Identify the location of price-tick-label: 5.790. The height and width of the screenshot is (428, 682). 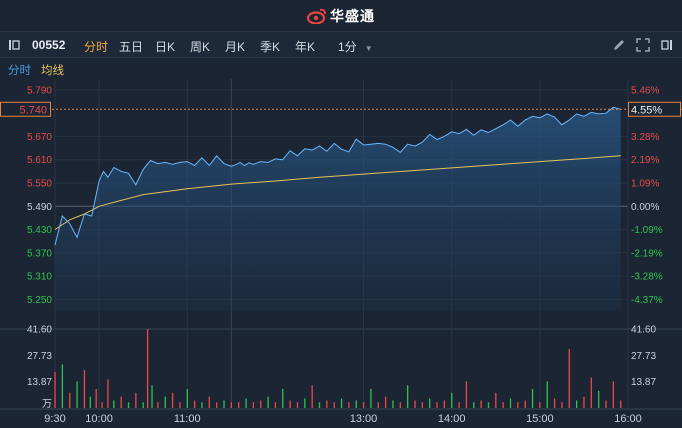
(39, 90).